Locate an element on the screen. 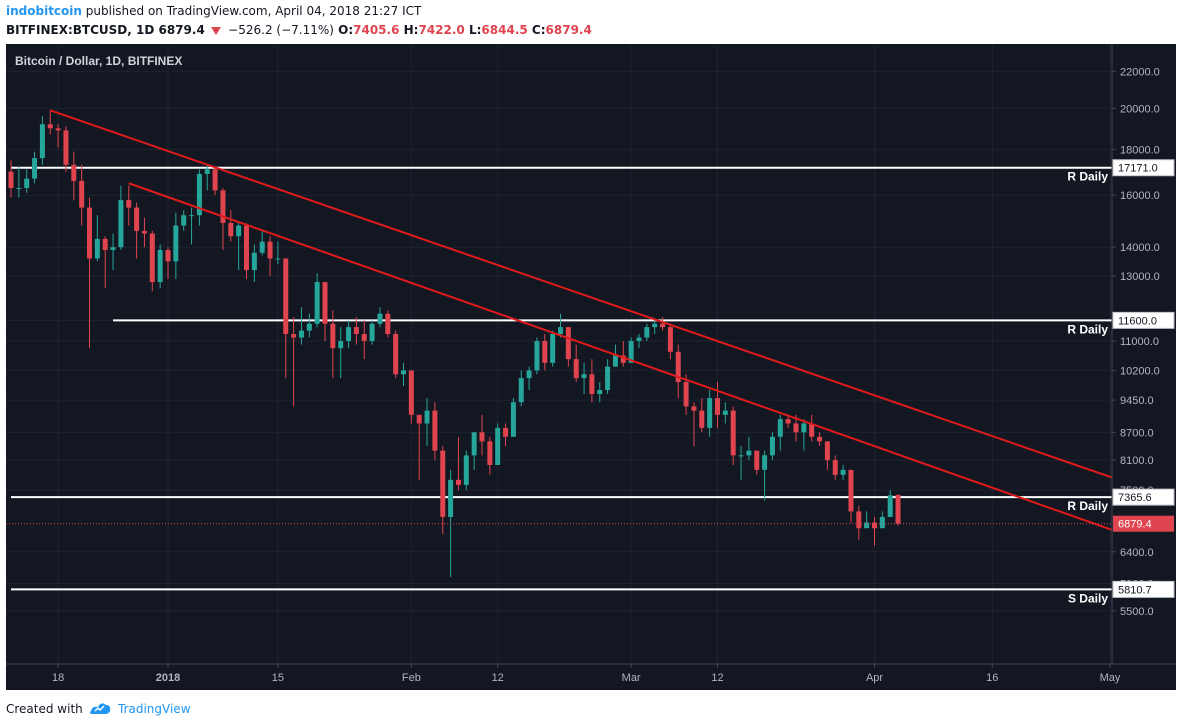 This screenshot has height=726, width=1182. high-label: H: is located at coordinates (411, 30).